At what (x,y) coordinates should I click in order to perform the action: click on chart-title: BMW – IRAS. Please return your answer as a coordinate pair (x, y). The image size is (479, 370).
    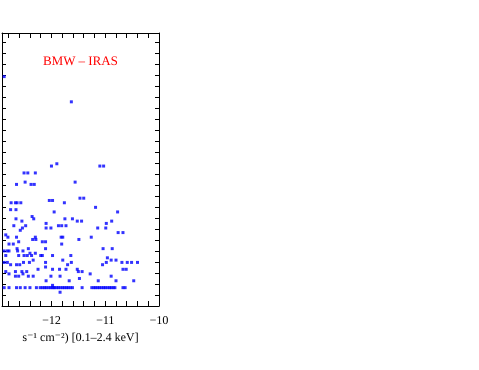
    Looking at the image, I should click on (80, 60).